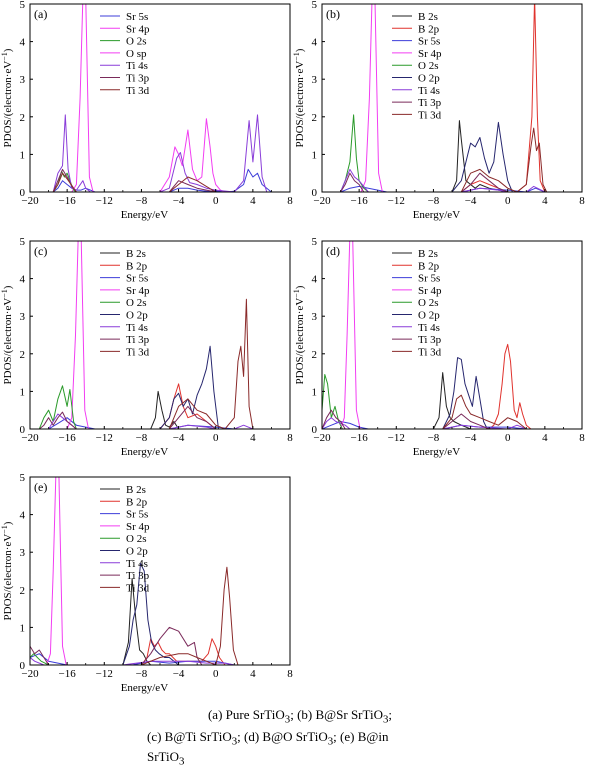 Image resolution: width=600 pixels, height=768 pixels. I want to click on caption-c: (c) B@Ti SrTiO, so click(189, 736).